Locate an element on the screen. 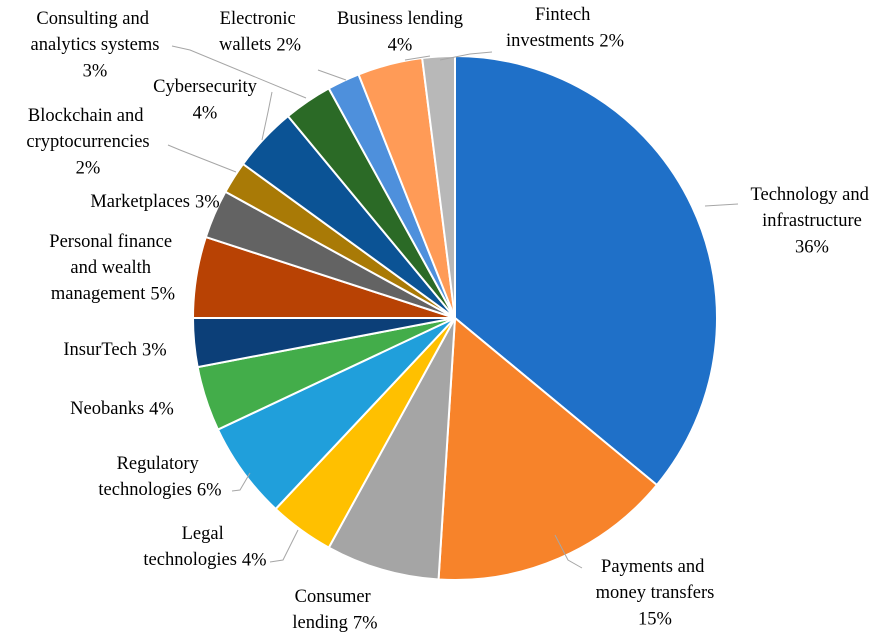 This screenshot has width=896, height=635. slice-label: InsurTech is located at coordinates (100, 350).